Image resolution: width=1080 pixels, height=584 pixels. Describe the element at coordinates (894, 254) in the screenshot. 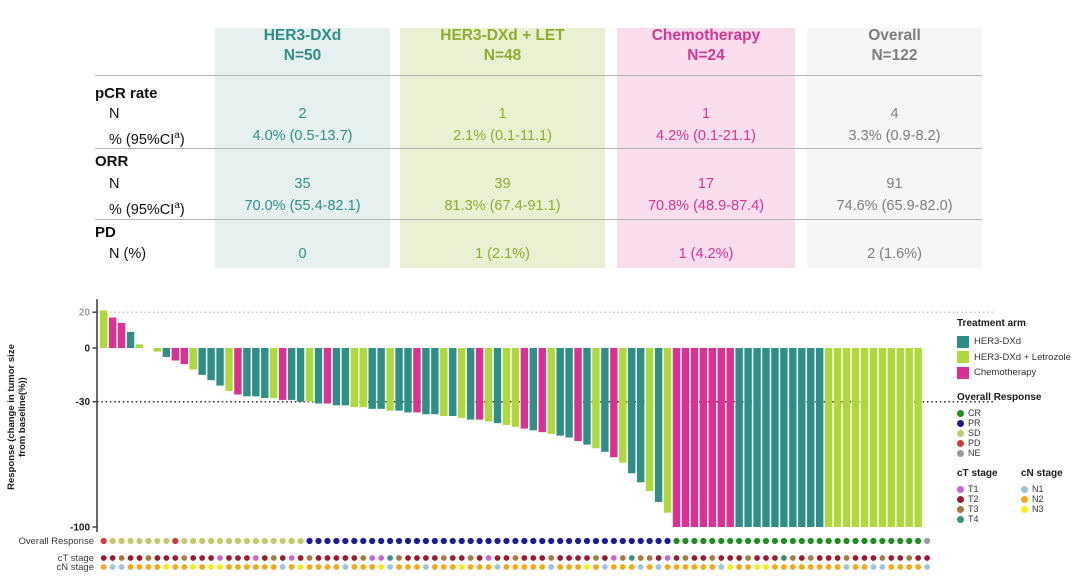

I see `value-cell: 2 (1.6%)` at that location.